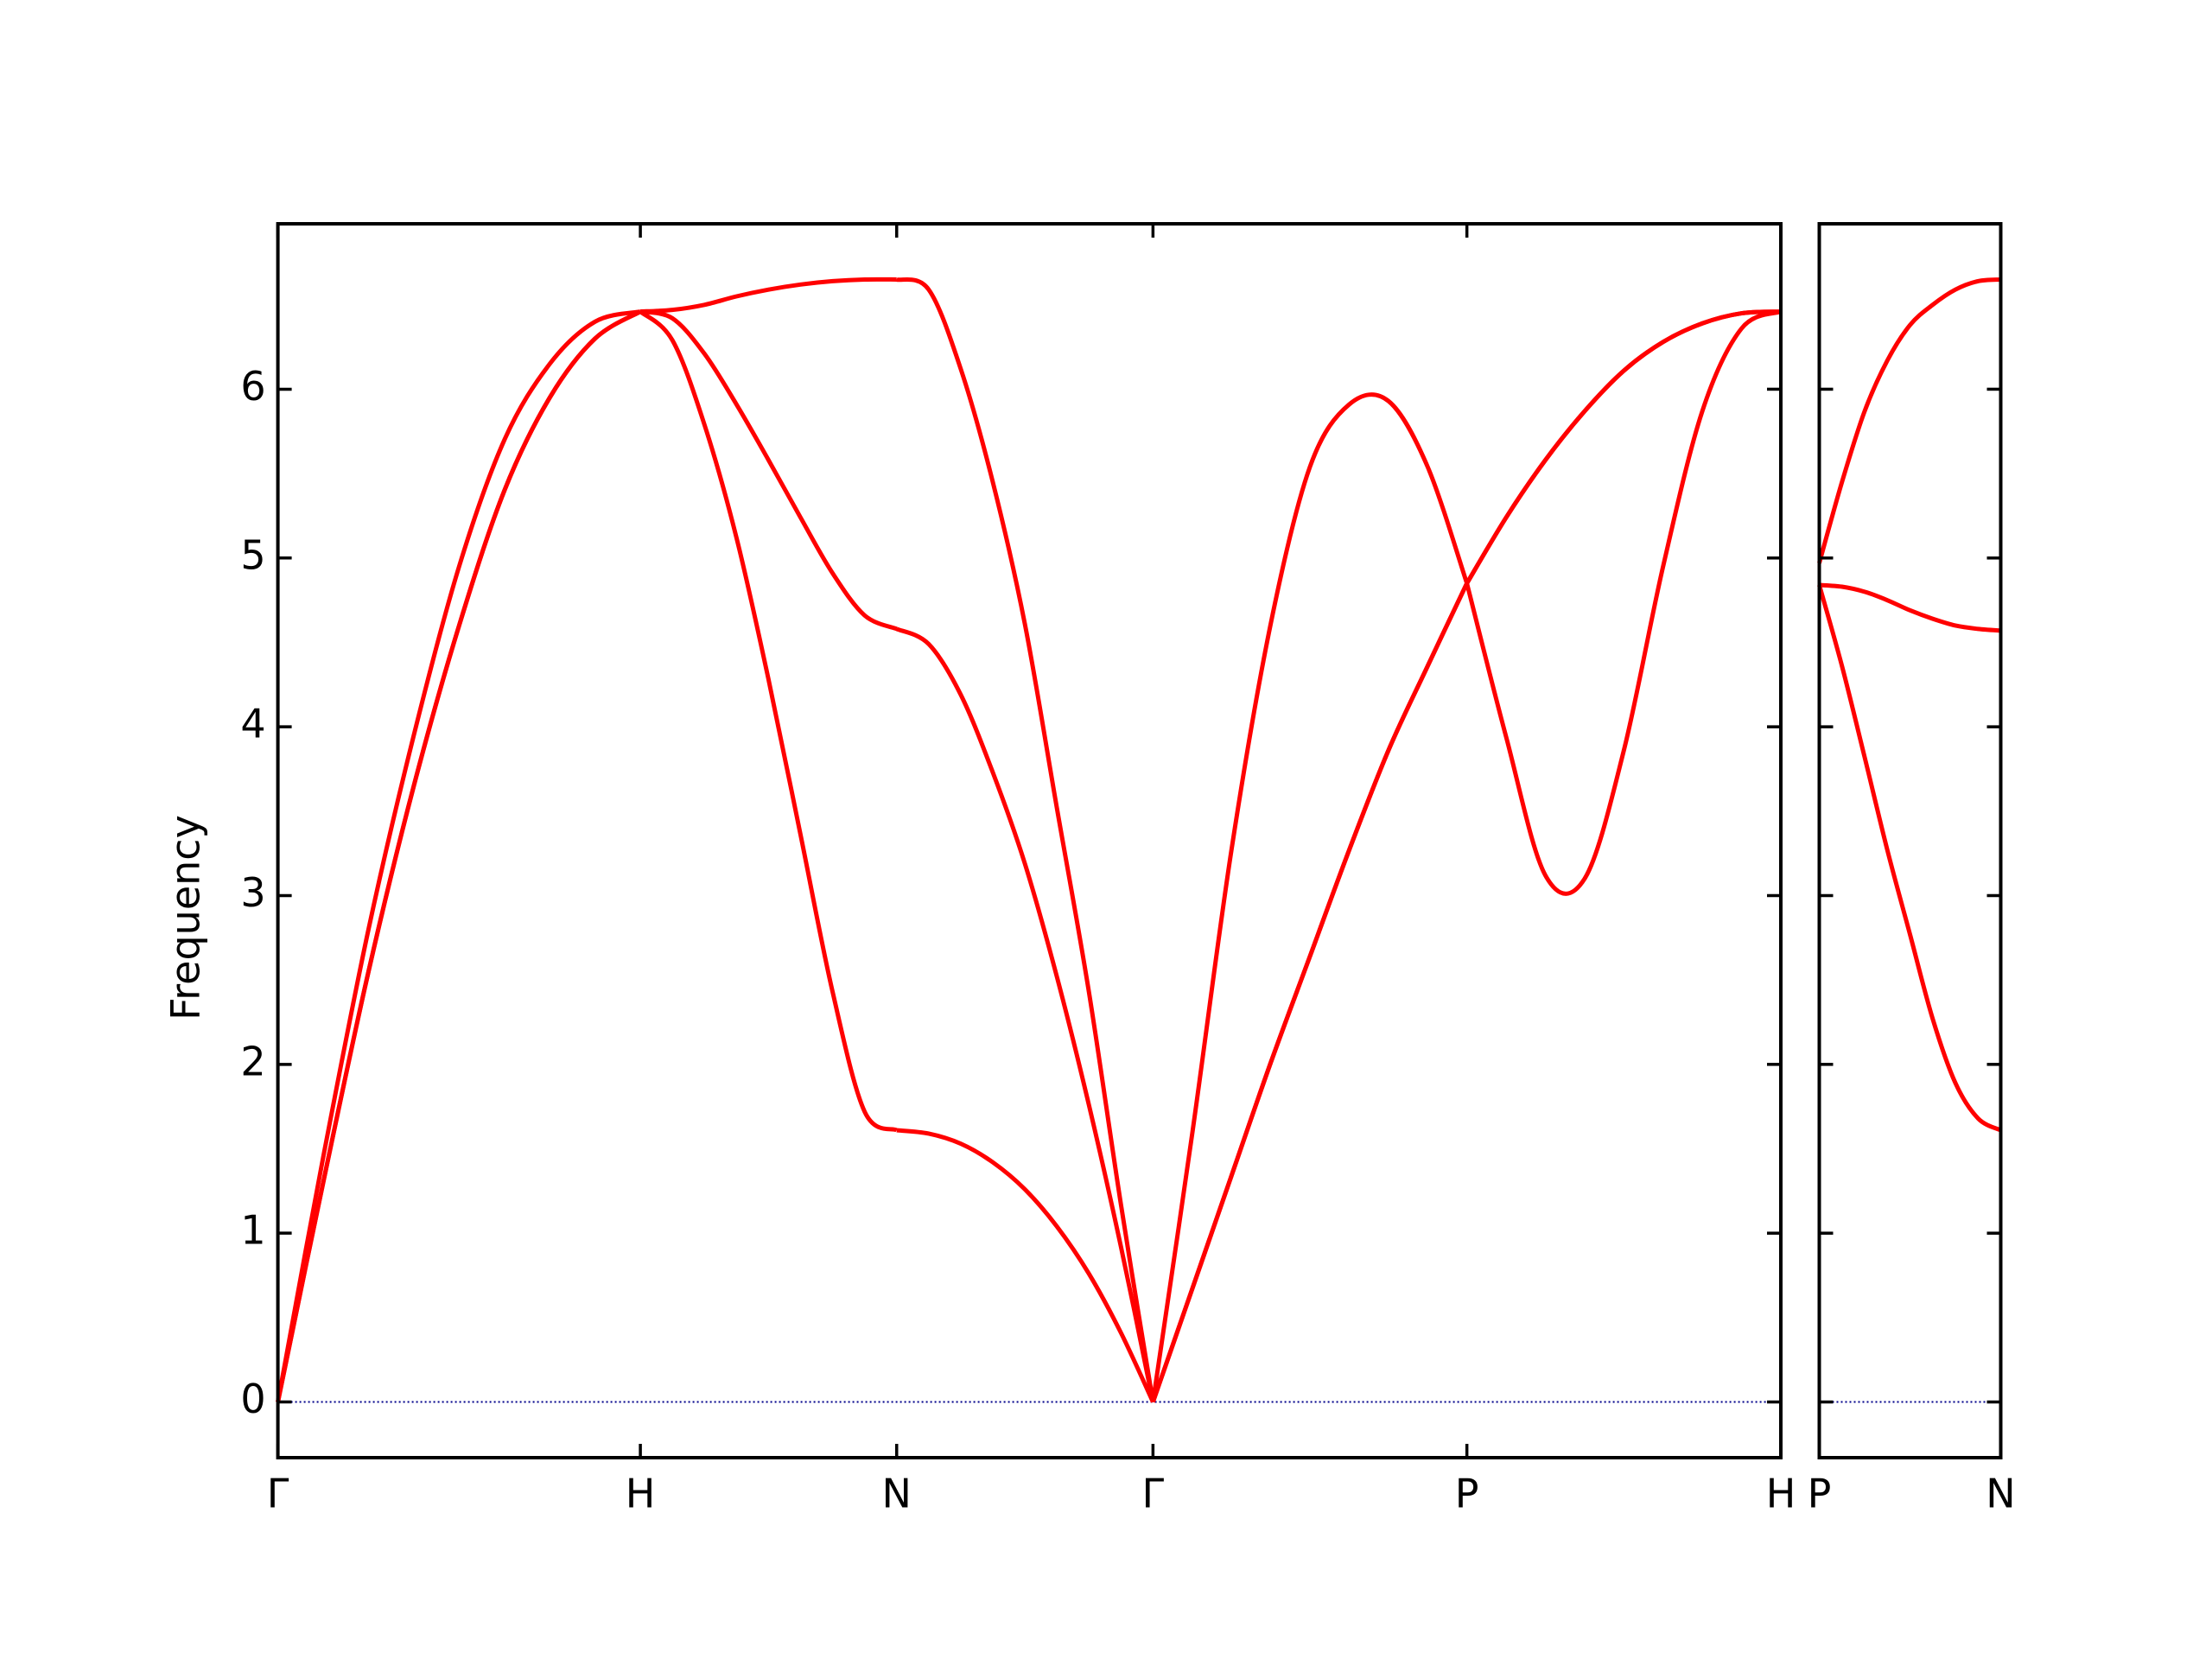 This screenshot has width=2212, height=1659. Describe the element at coordinates (252, 1061) in the screenshot. I see `y-tick-label: 2` at that location.